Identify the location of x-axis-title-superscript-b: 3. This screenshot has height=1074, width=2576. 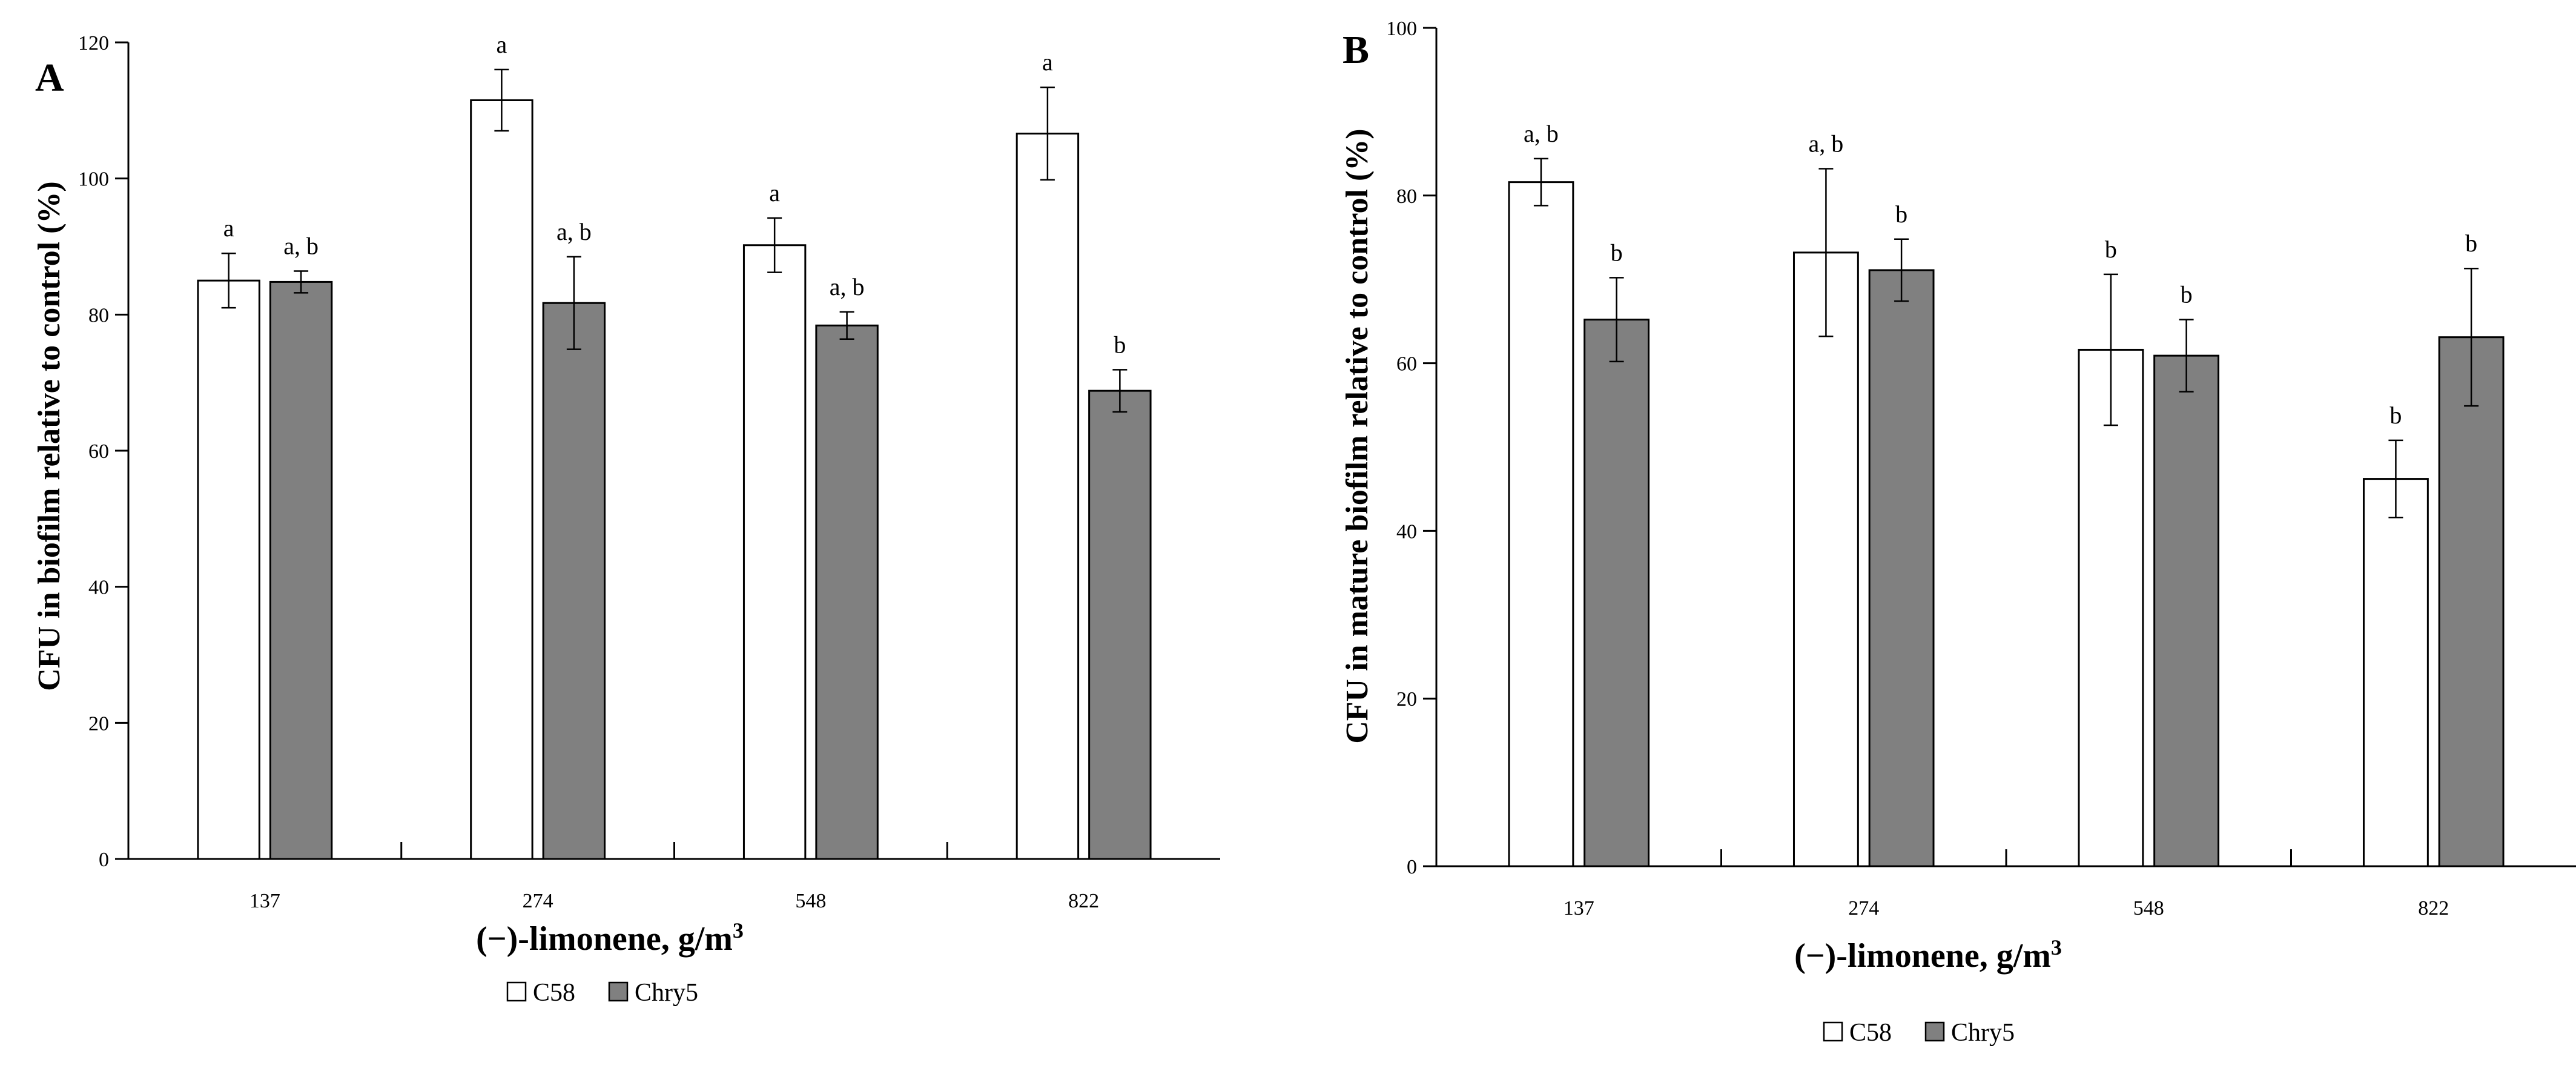
(2056, 947).